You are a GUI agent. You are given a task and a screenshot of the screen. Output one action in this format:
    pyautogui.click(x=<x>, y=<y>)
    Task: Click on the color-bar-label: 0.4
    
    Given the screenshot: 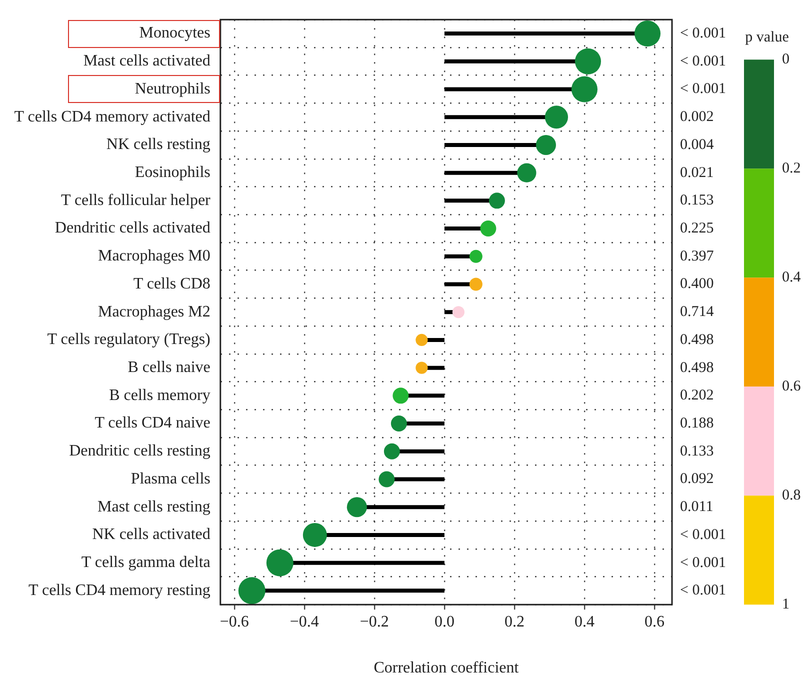 What is the action you would take?
    pyautogui.click(x=792, y=278)
    